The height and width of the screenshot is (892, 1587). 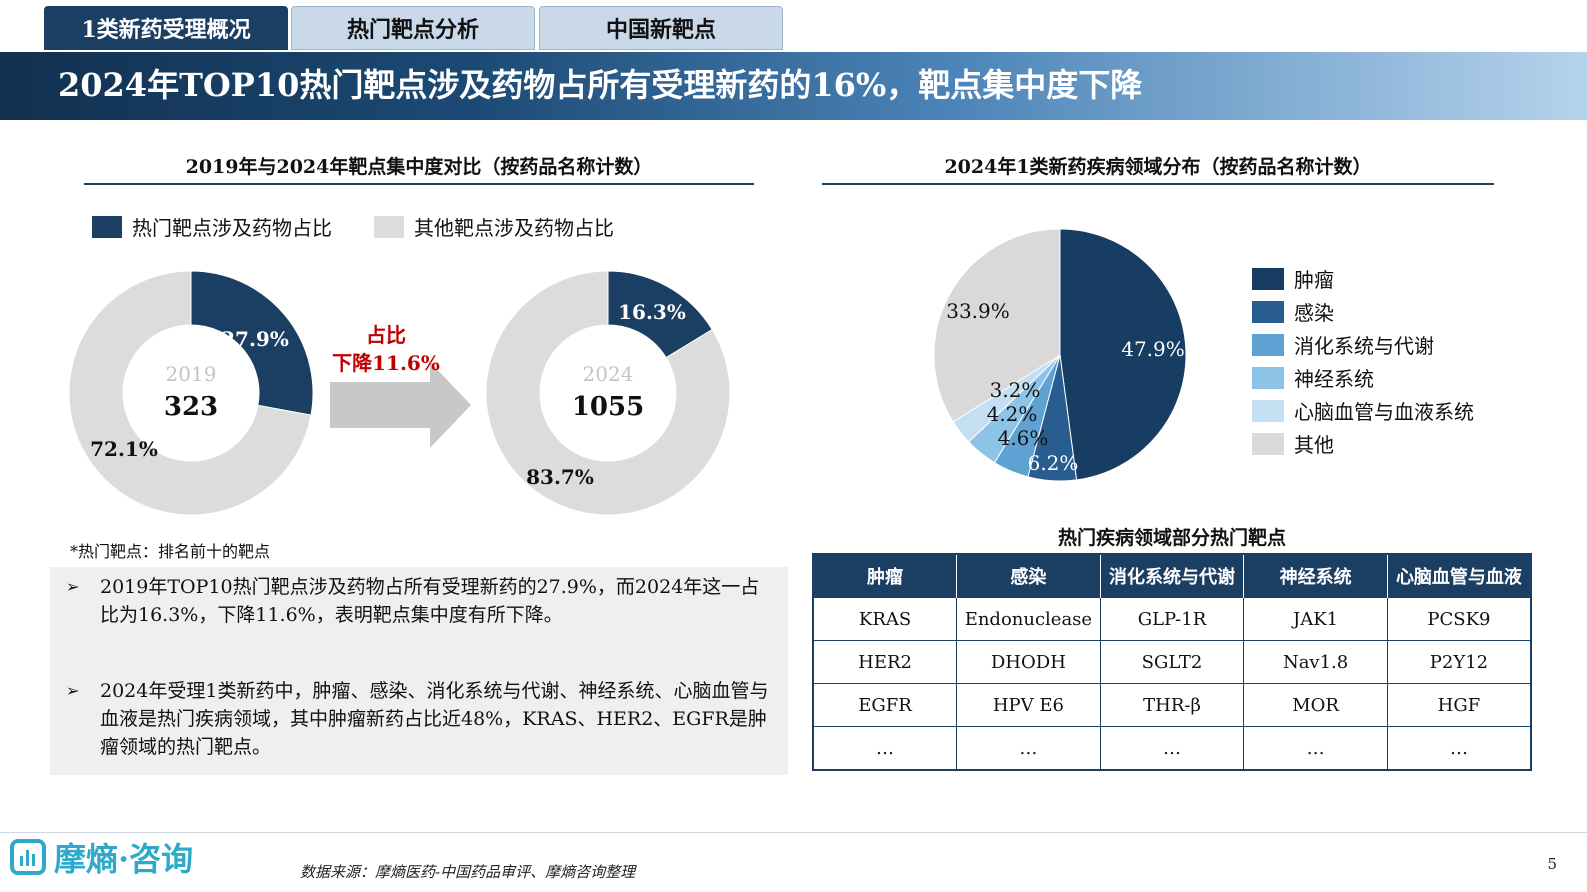 I want to click on donut-legend-hot: 热门靶点涉及药物占比, so click(x=212, y=226).